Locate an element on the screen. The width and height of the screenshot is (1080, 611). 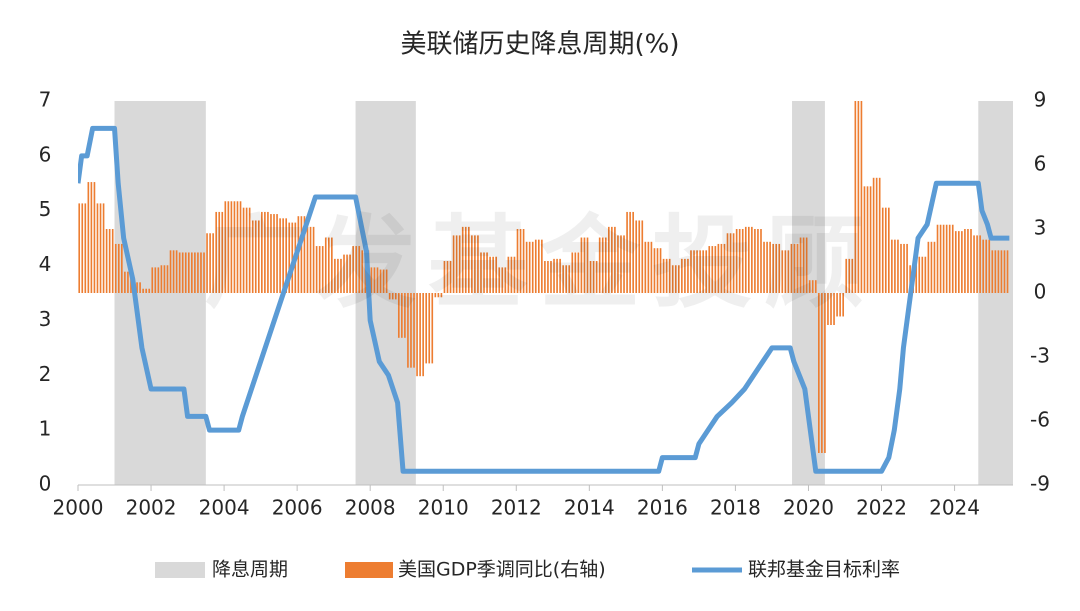
y2-tick-label: 3 is located at coordinates (1040, 228).